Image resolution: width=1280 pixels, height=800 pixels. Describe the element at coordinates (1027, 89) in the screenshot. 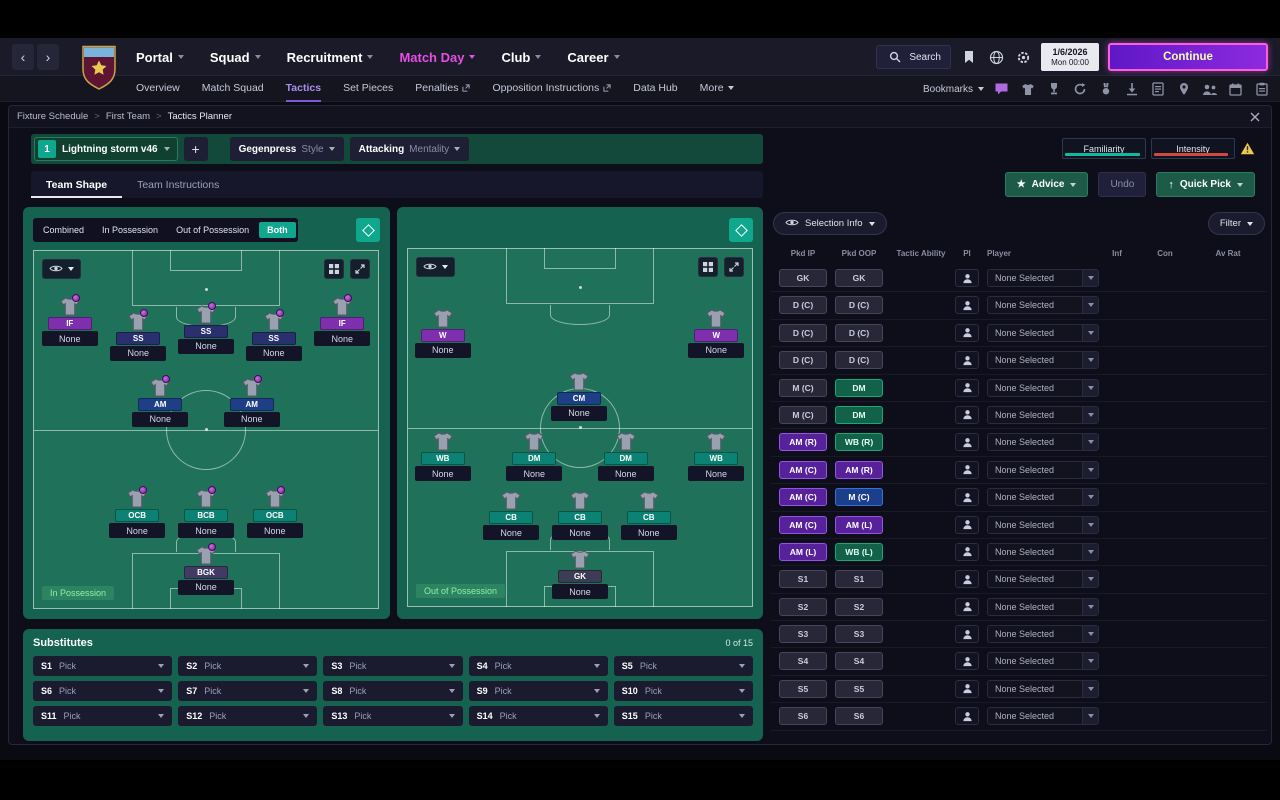

I see `shirt-icon` at that location.